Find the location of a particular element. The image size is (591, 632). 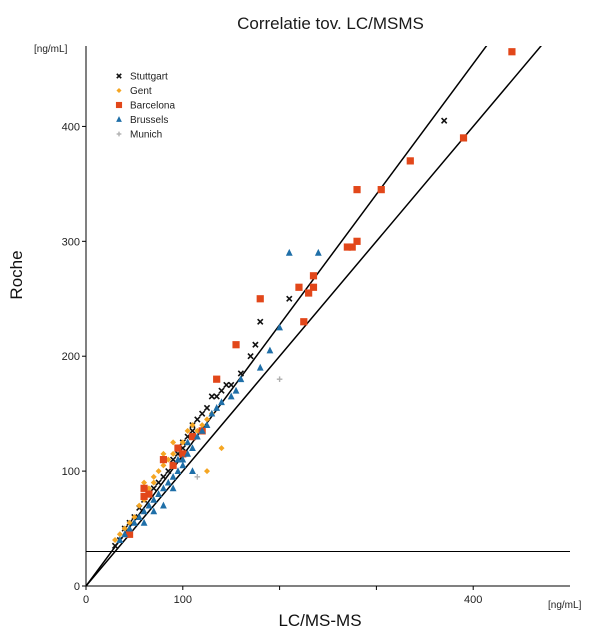

legend-label: Barcelona is located at coordinates (152, 106).